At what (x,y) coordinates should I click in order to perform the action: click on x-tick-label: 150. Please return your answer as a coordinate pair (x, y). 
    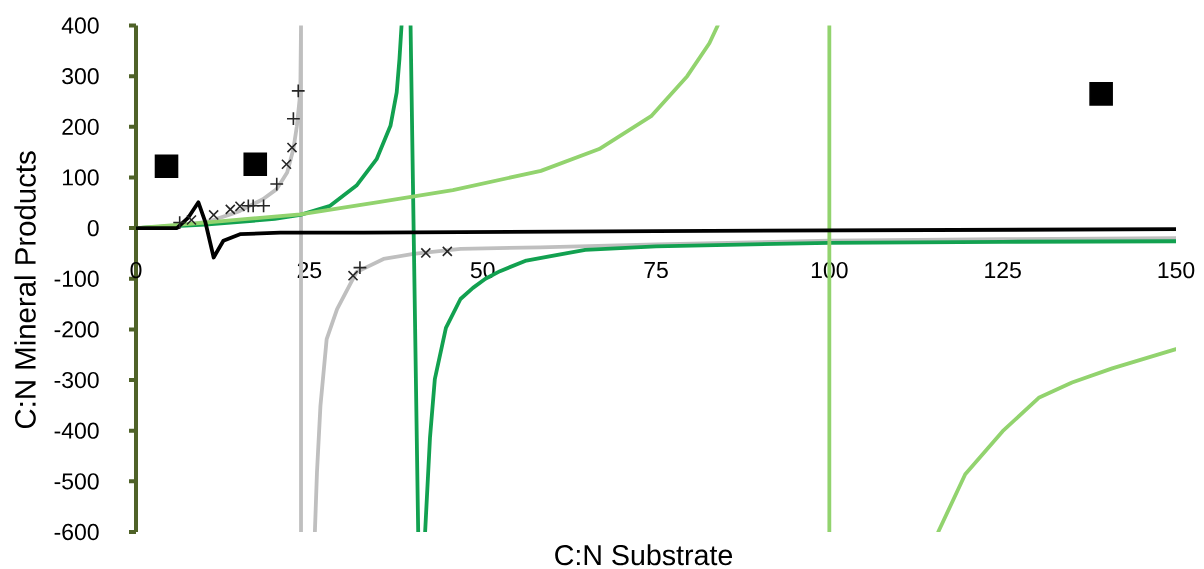
    Looking at the image, I should click on (1176, 270).